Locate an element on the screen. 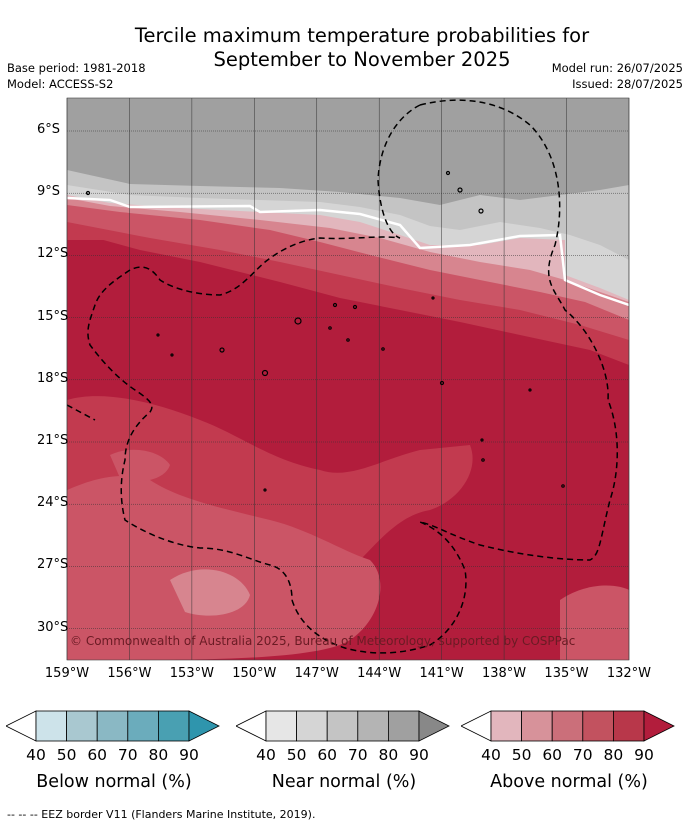 Image resolution: width=690 pixels, height=827 pixels. meta-right: Model run: 26/07/2025 Issued: 28/07/2025 is located at coordinates (617, 76).